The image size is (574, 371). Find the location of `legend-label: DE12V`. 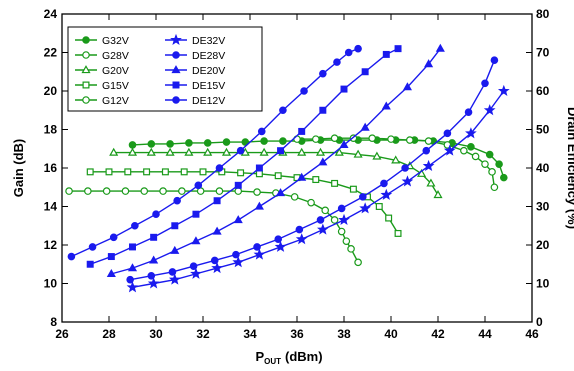

legend-label: DE12V is located at coordinates (208, 101).